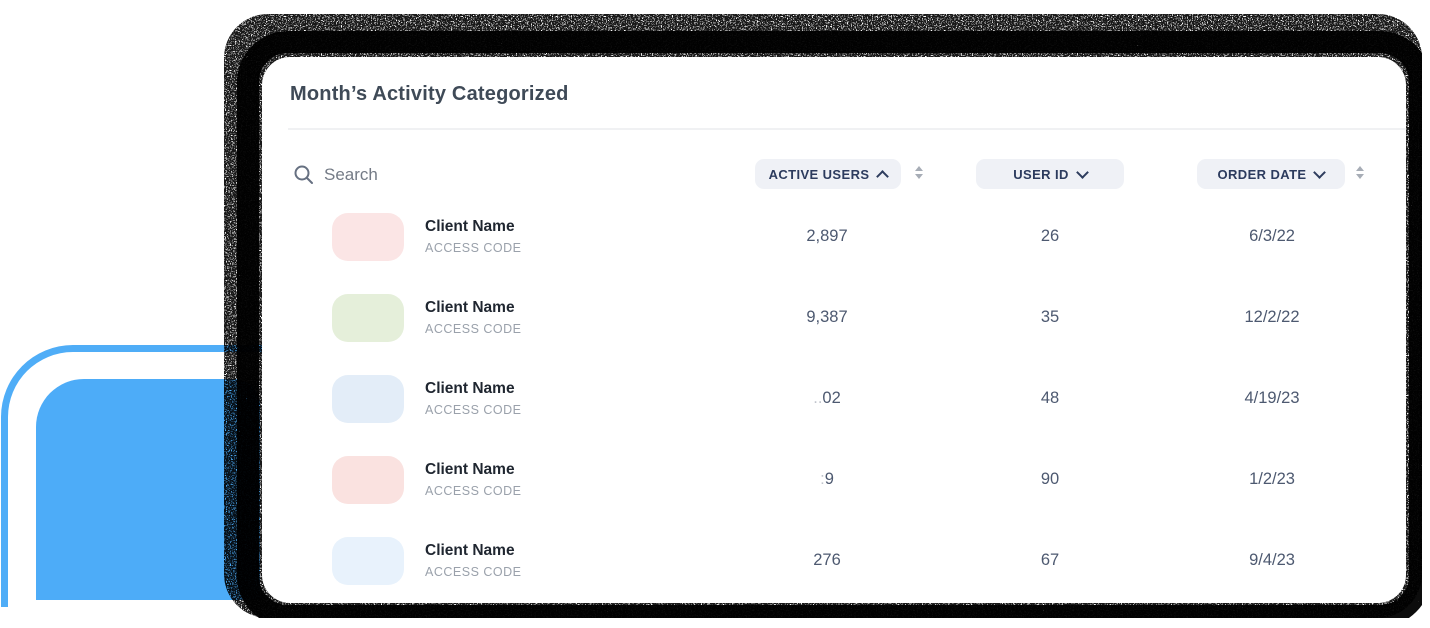 The image size is (1430, 628). Describe the element at coordinates (303, 174) in the screenshot. I see `search-icon` at that location.